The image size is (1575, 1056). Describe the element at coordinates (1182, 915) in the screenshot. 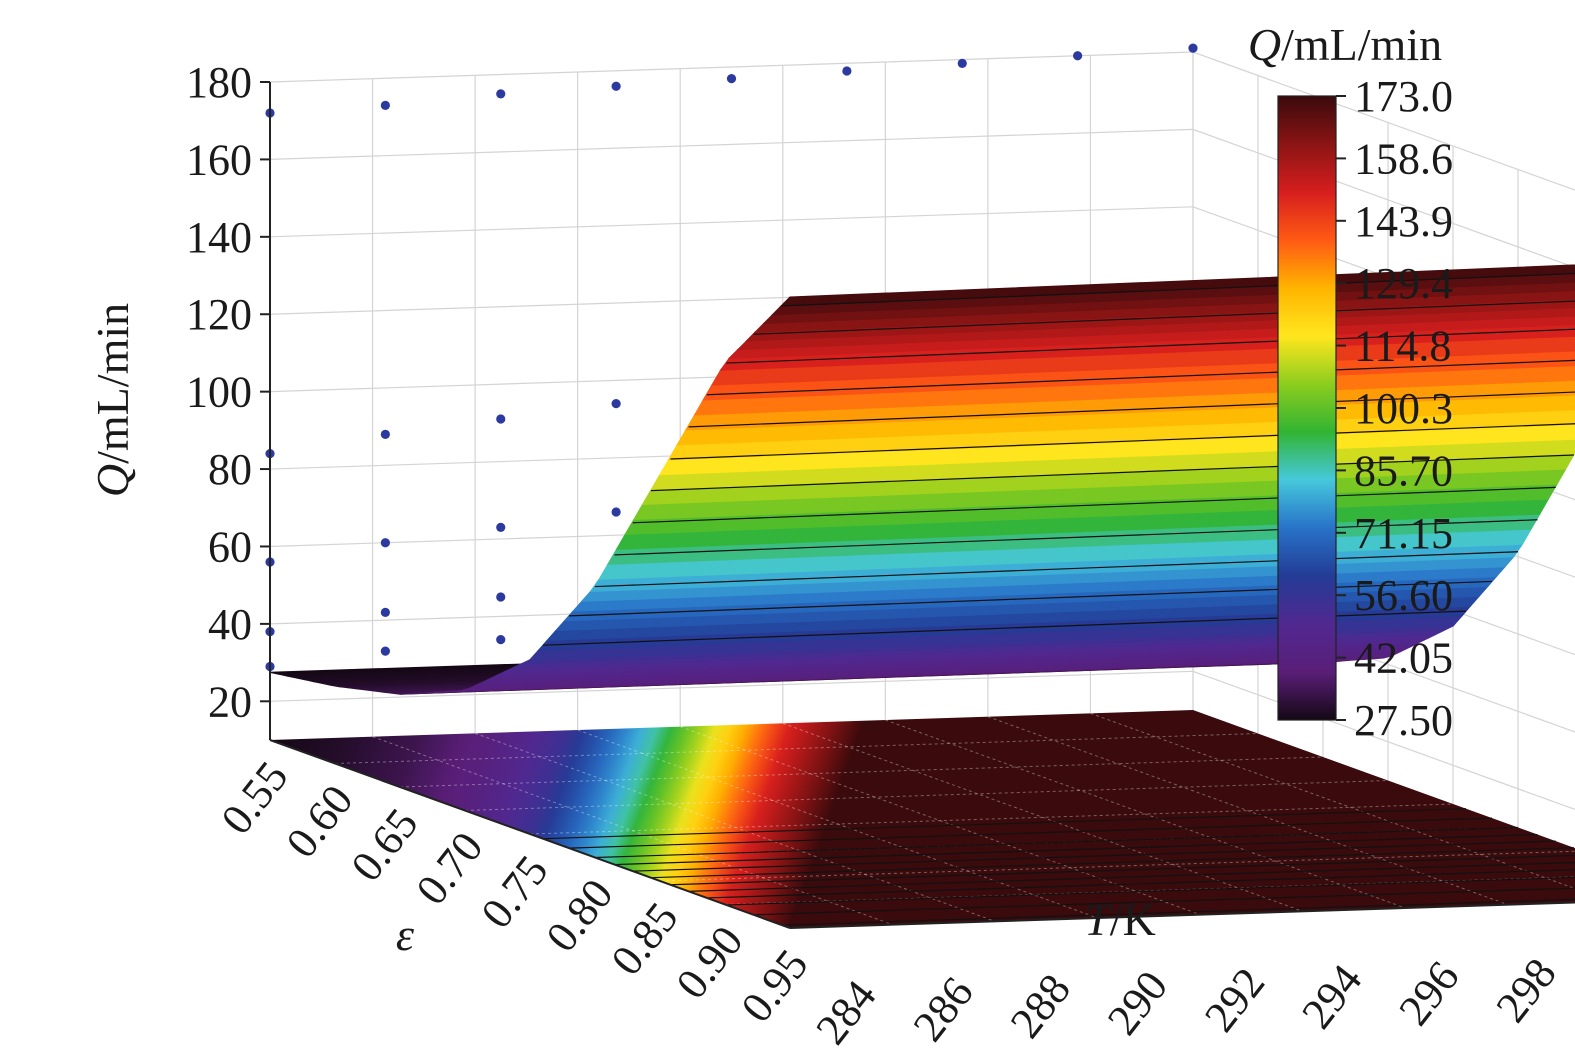

I see `y-axis-line` at that location.